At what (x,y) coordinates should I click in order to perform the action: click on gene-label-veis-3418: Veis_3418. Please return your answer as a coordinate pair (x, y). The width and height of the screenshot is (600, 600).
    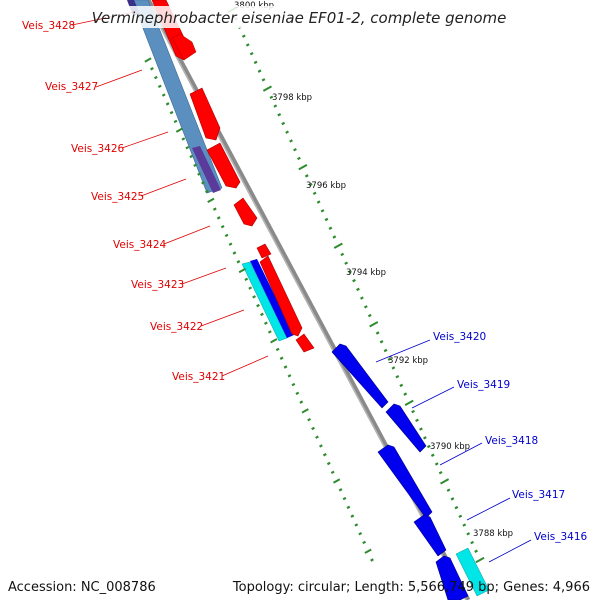
    Looking at the image, I should click on (511, 441).